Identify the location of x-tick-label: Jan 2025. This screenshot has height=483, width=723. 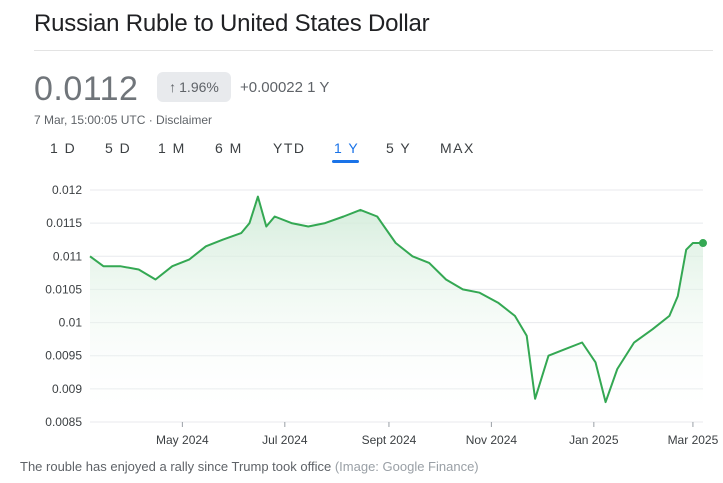
(594, 440).